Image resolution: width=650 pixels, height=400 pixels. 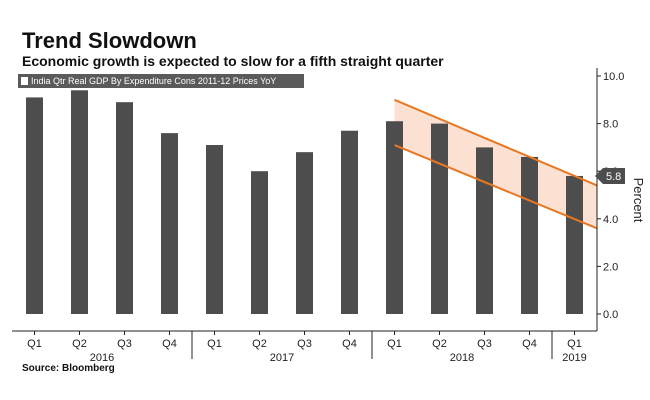 What do you see at coordinates (613, 177) in the screenshot?
I see `value-callout-label: 5.8` at bounding box center [613, 177].